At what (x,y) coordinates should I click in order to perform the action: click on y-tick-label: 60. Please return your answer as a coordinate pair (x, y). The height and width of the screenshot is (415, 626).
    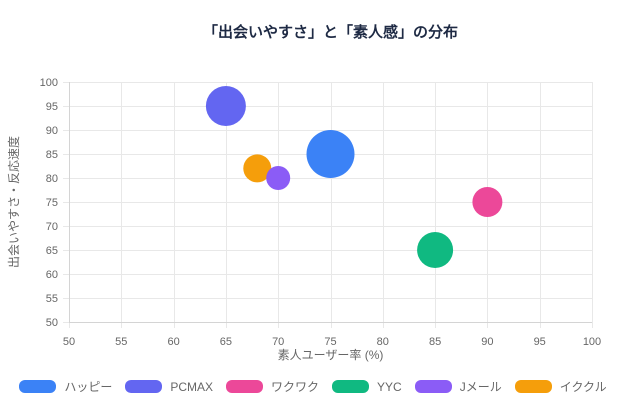
    Looking at the image, I should click on (52, 275).